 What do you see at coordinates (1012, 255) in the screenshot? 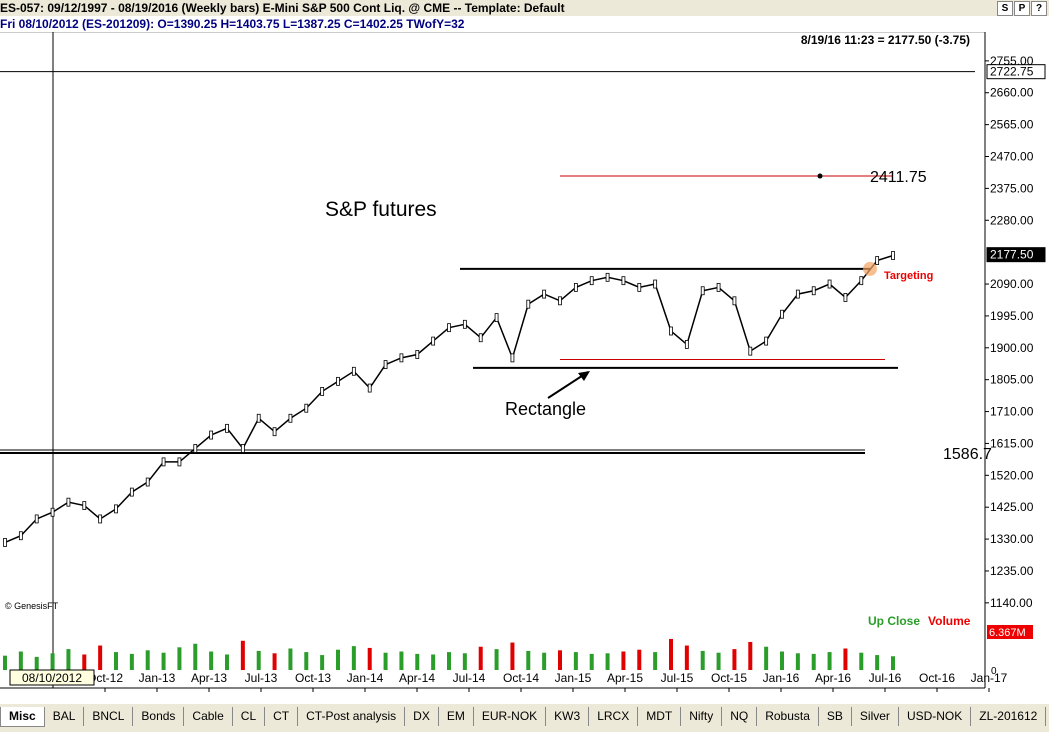
I see `last-price-label: 2177.50` at bounding box center [1012, 255].